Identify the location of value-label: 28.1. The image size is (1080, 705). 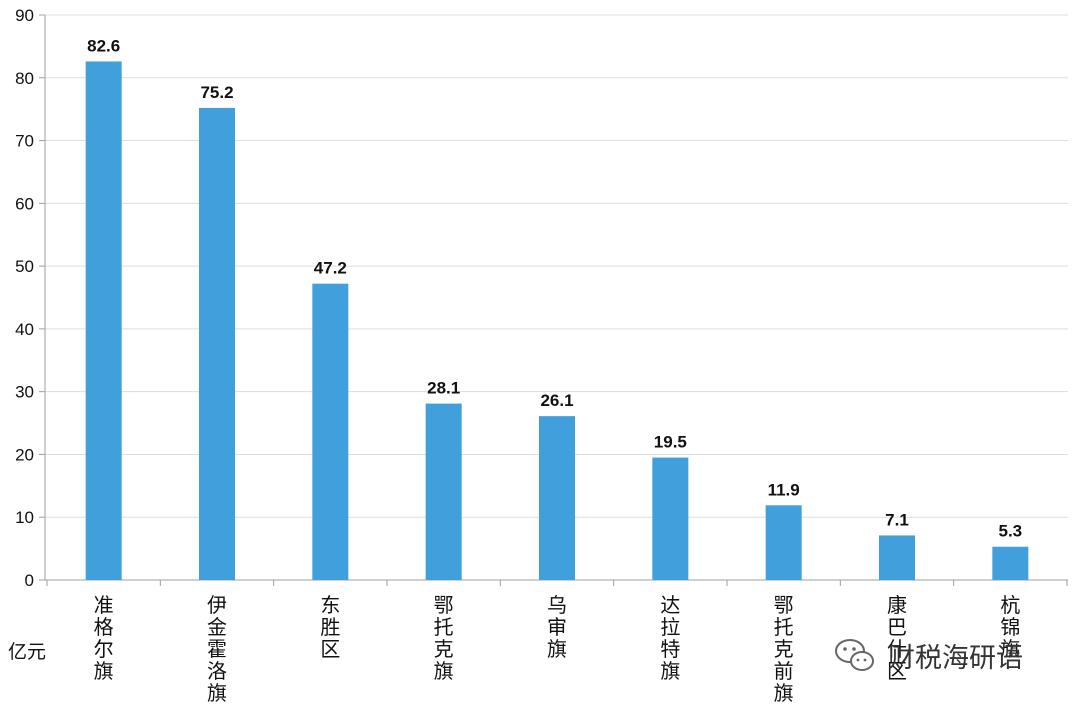
(443, 388).